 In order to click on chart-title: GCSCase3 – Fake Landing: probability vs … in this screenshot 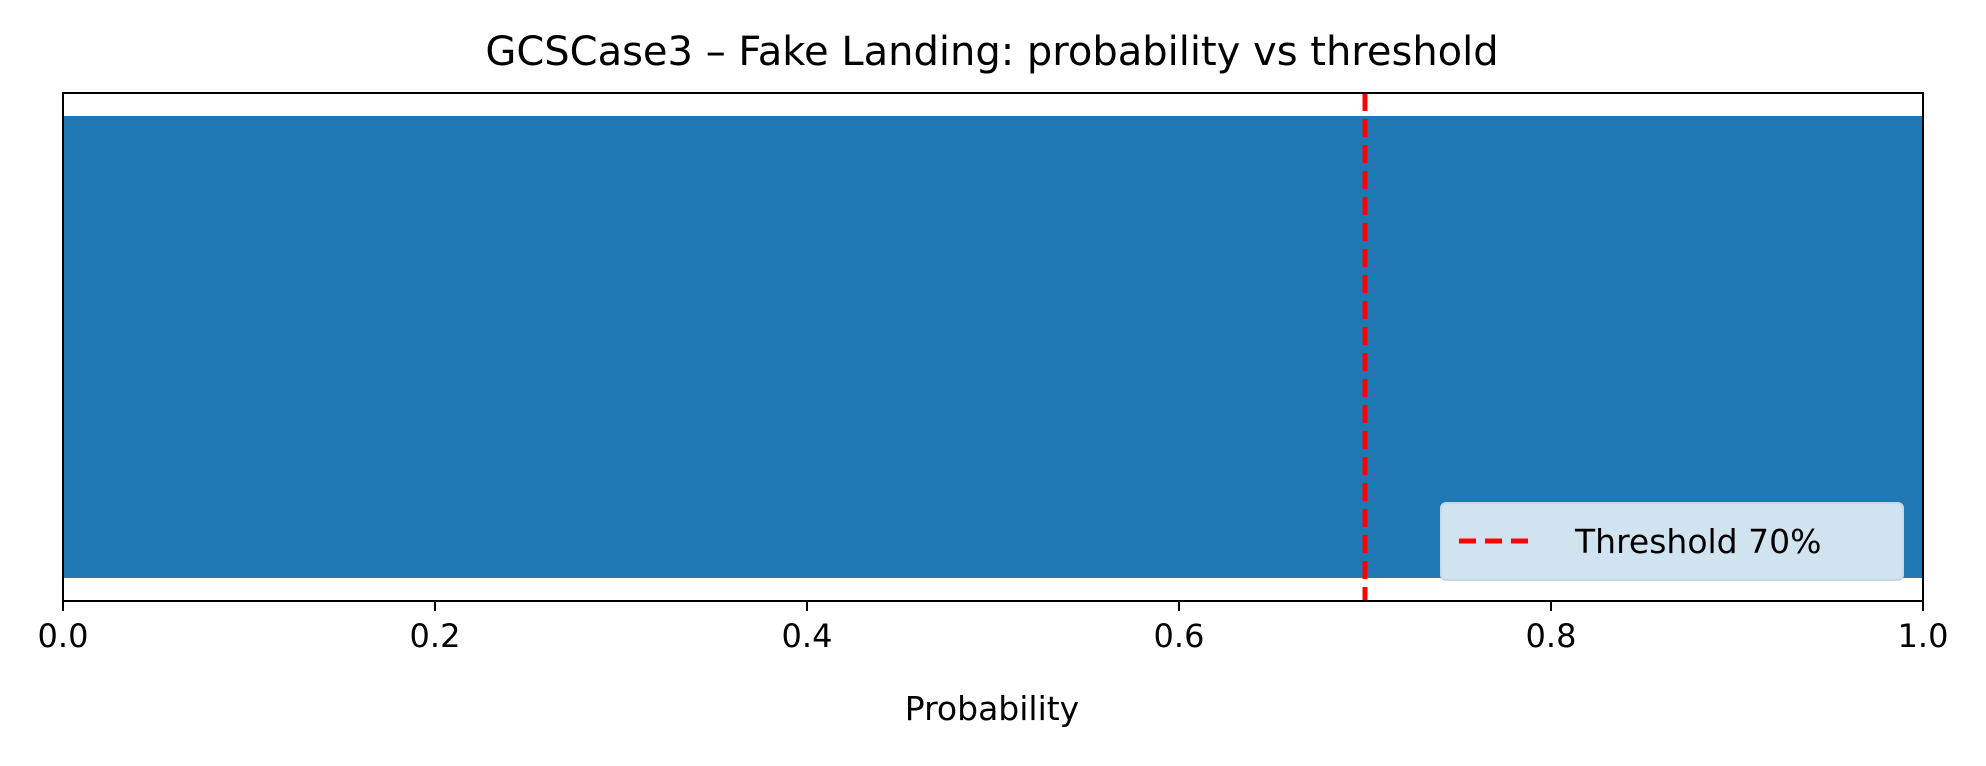, I will do `click(991, 52)`.